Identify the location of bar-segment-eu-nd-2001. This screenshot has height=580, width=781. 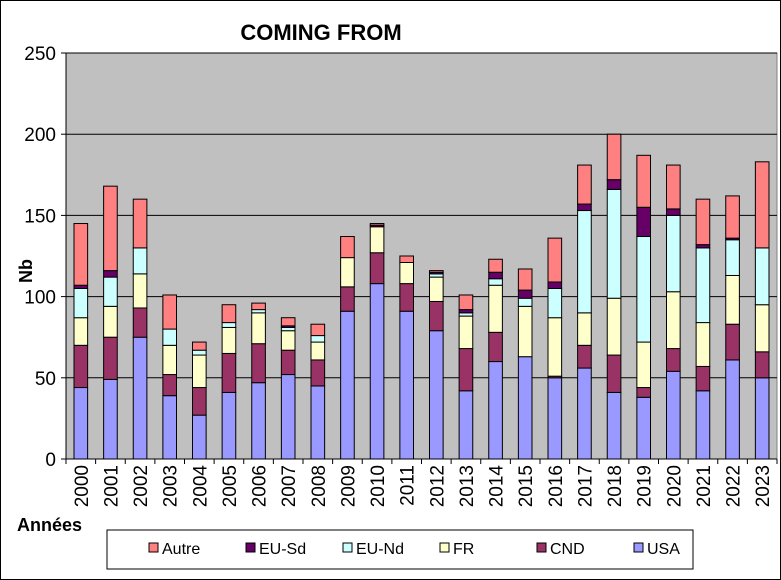
(110, 291).